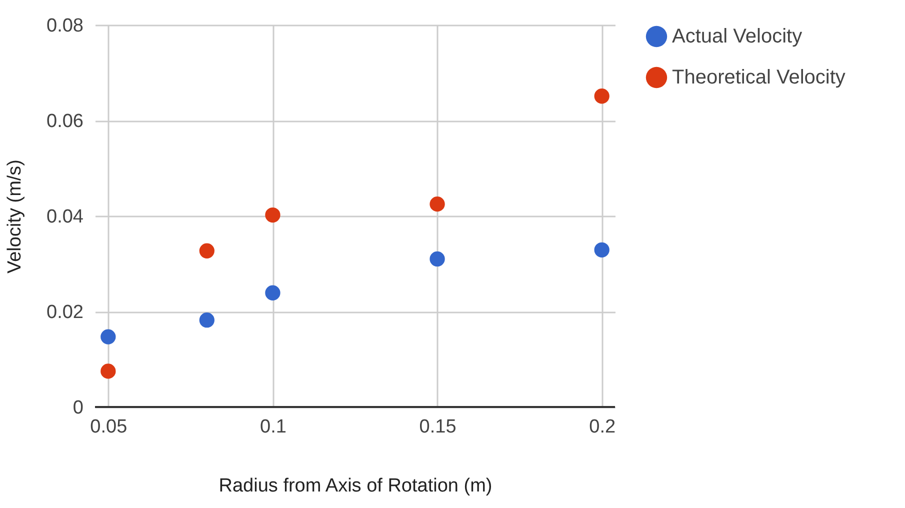 Image resolution: width=905 pixels, height=508 pixels. I want to click on x-tick-label: 0.05, so click(109, 427).